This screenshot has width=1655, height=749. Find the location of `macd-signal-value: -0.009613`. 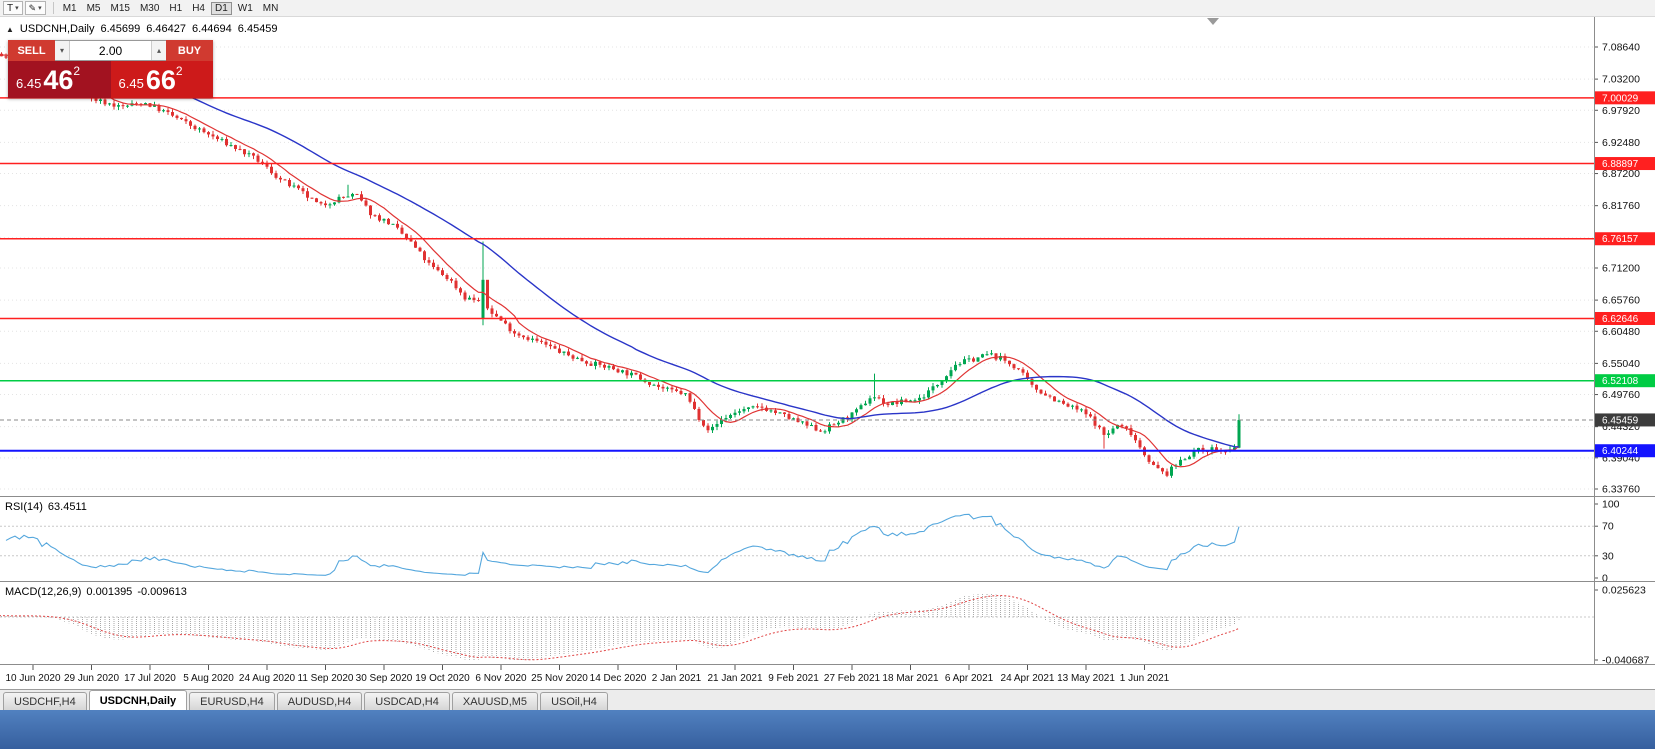

macd-signal-value: -0.009613 is located at coordinates (162, 592).